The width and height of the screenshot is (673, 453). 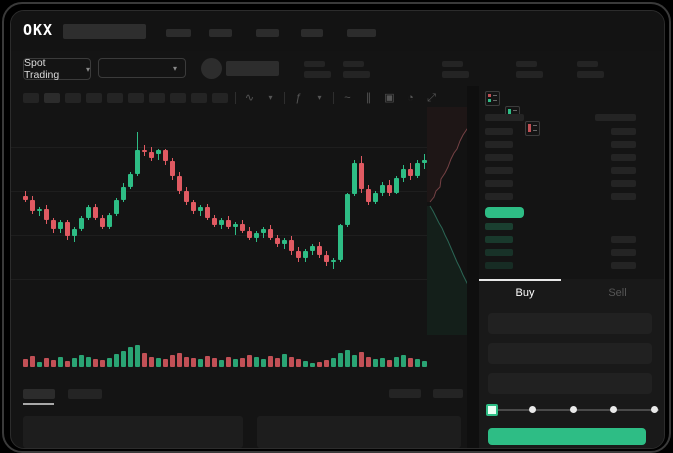 I want to click on amount-slider, so click(x=572, y=410).